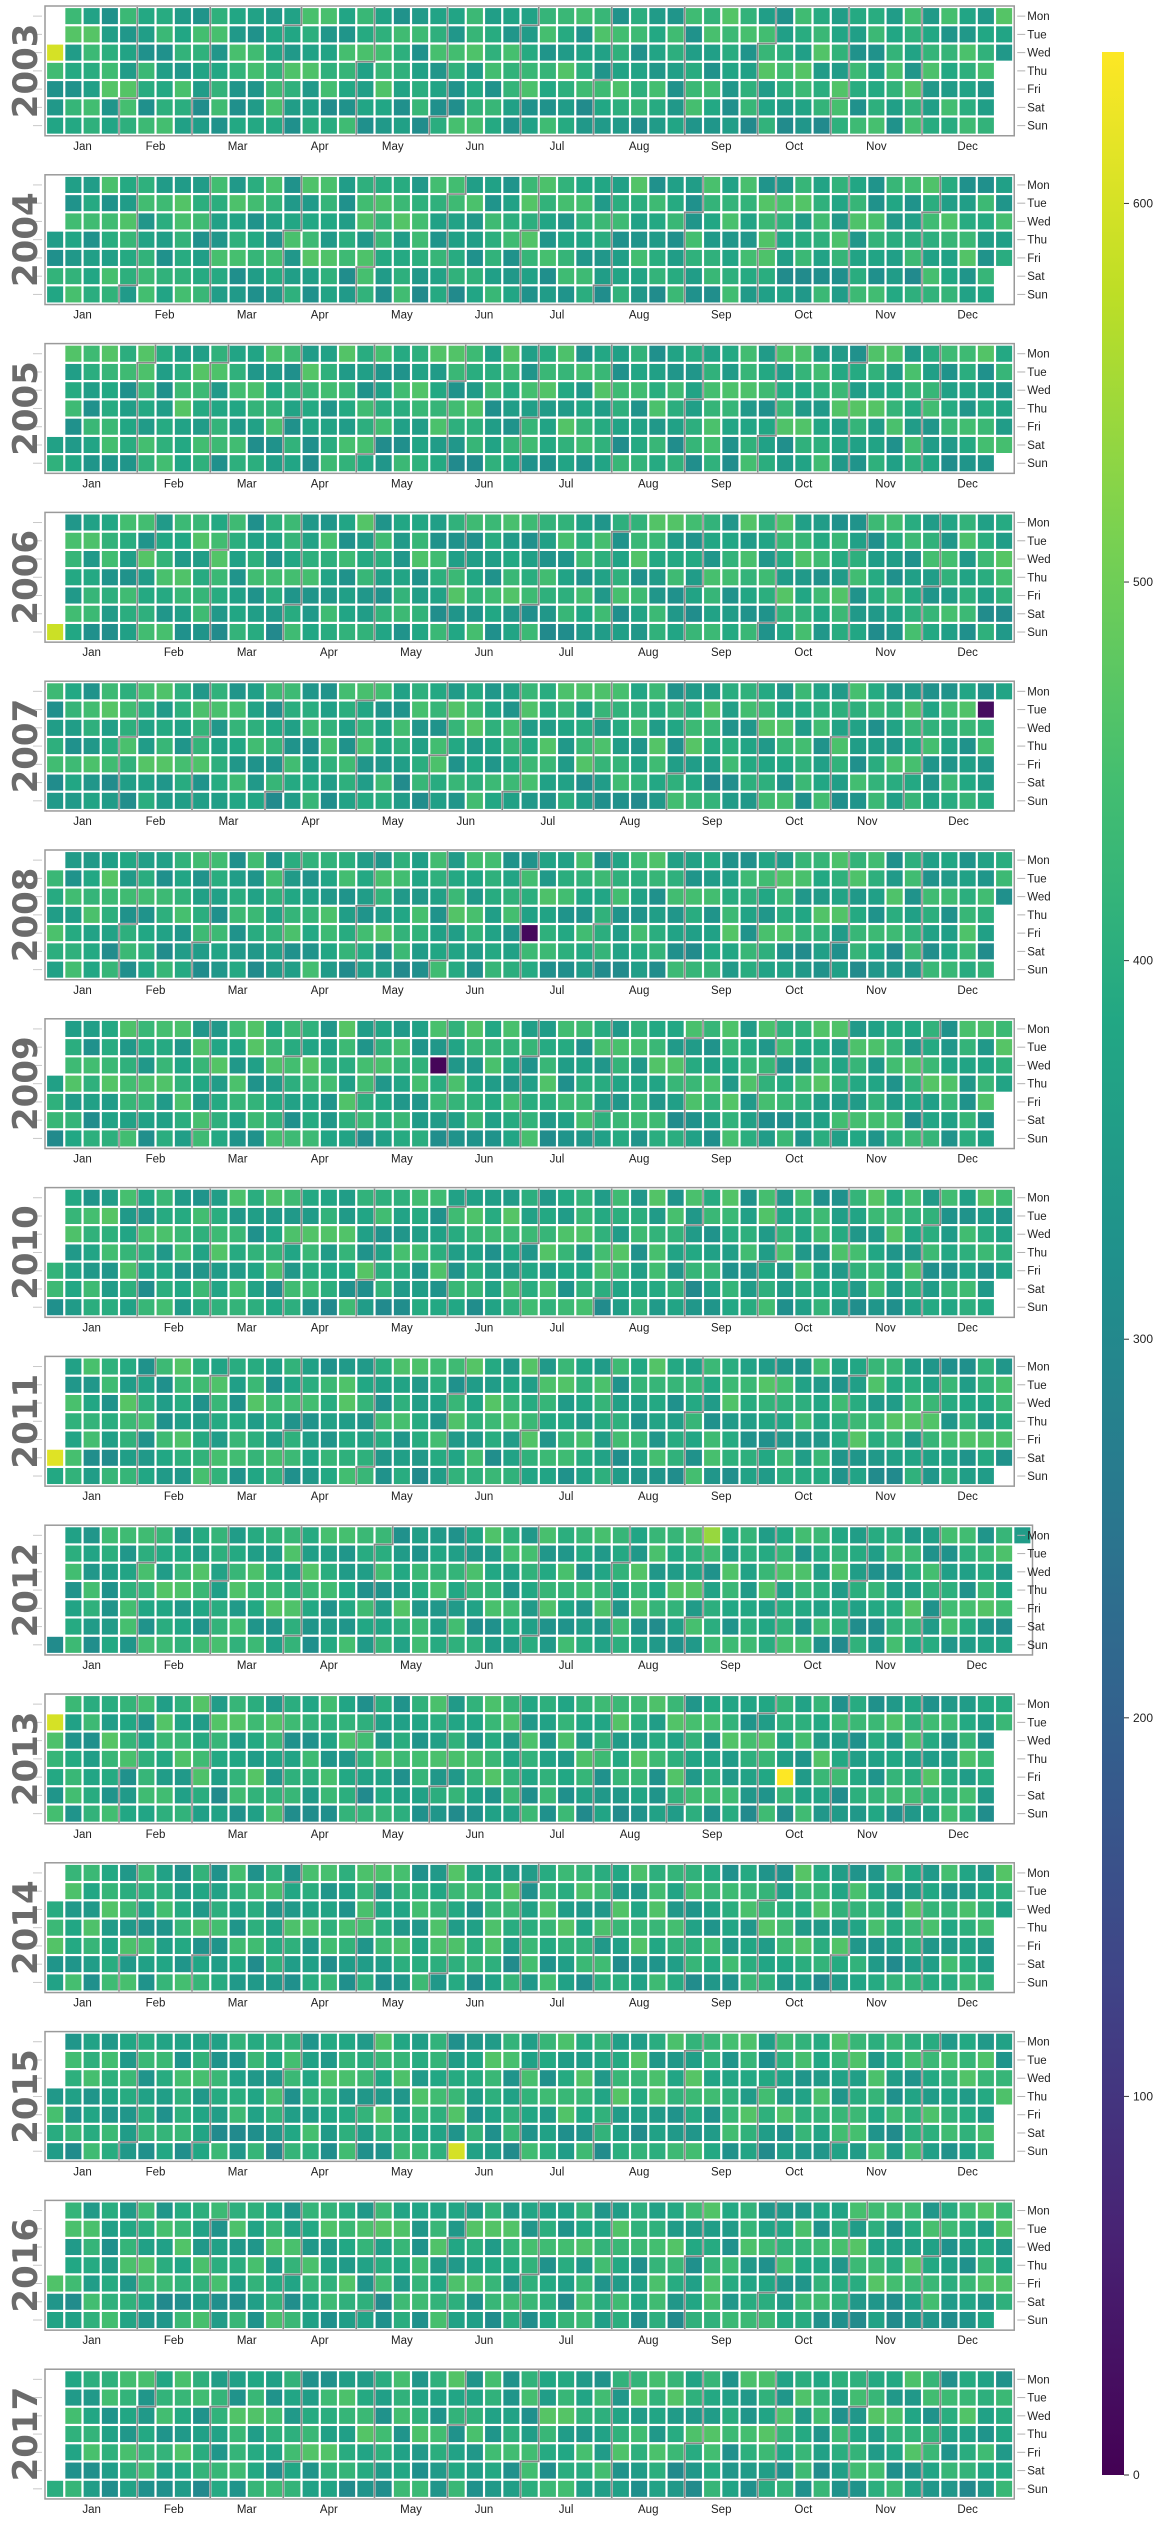 This screenshot has height=2532, width=1169. I want to click on month-label: Jul, so click(557, 316).